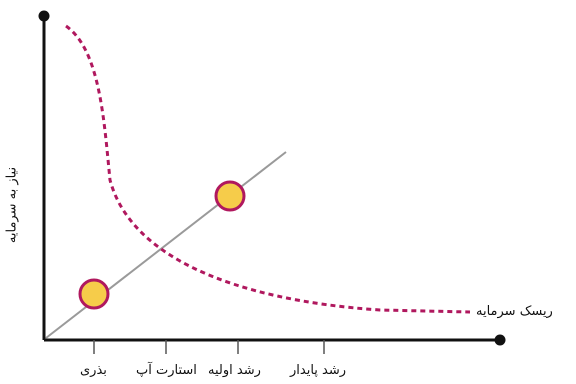 Image resolution: width=576 pixels, height=384 pixels. I want to click on early-growth-marker, so click(230, 196).